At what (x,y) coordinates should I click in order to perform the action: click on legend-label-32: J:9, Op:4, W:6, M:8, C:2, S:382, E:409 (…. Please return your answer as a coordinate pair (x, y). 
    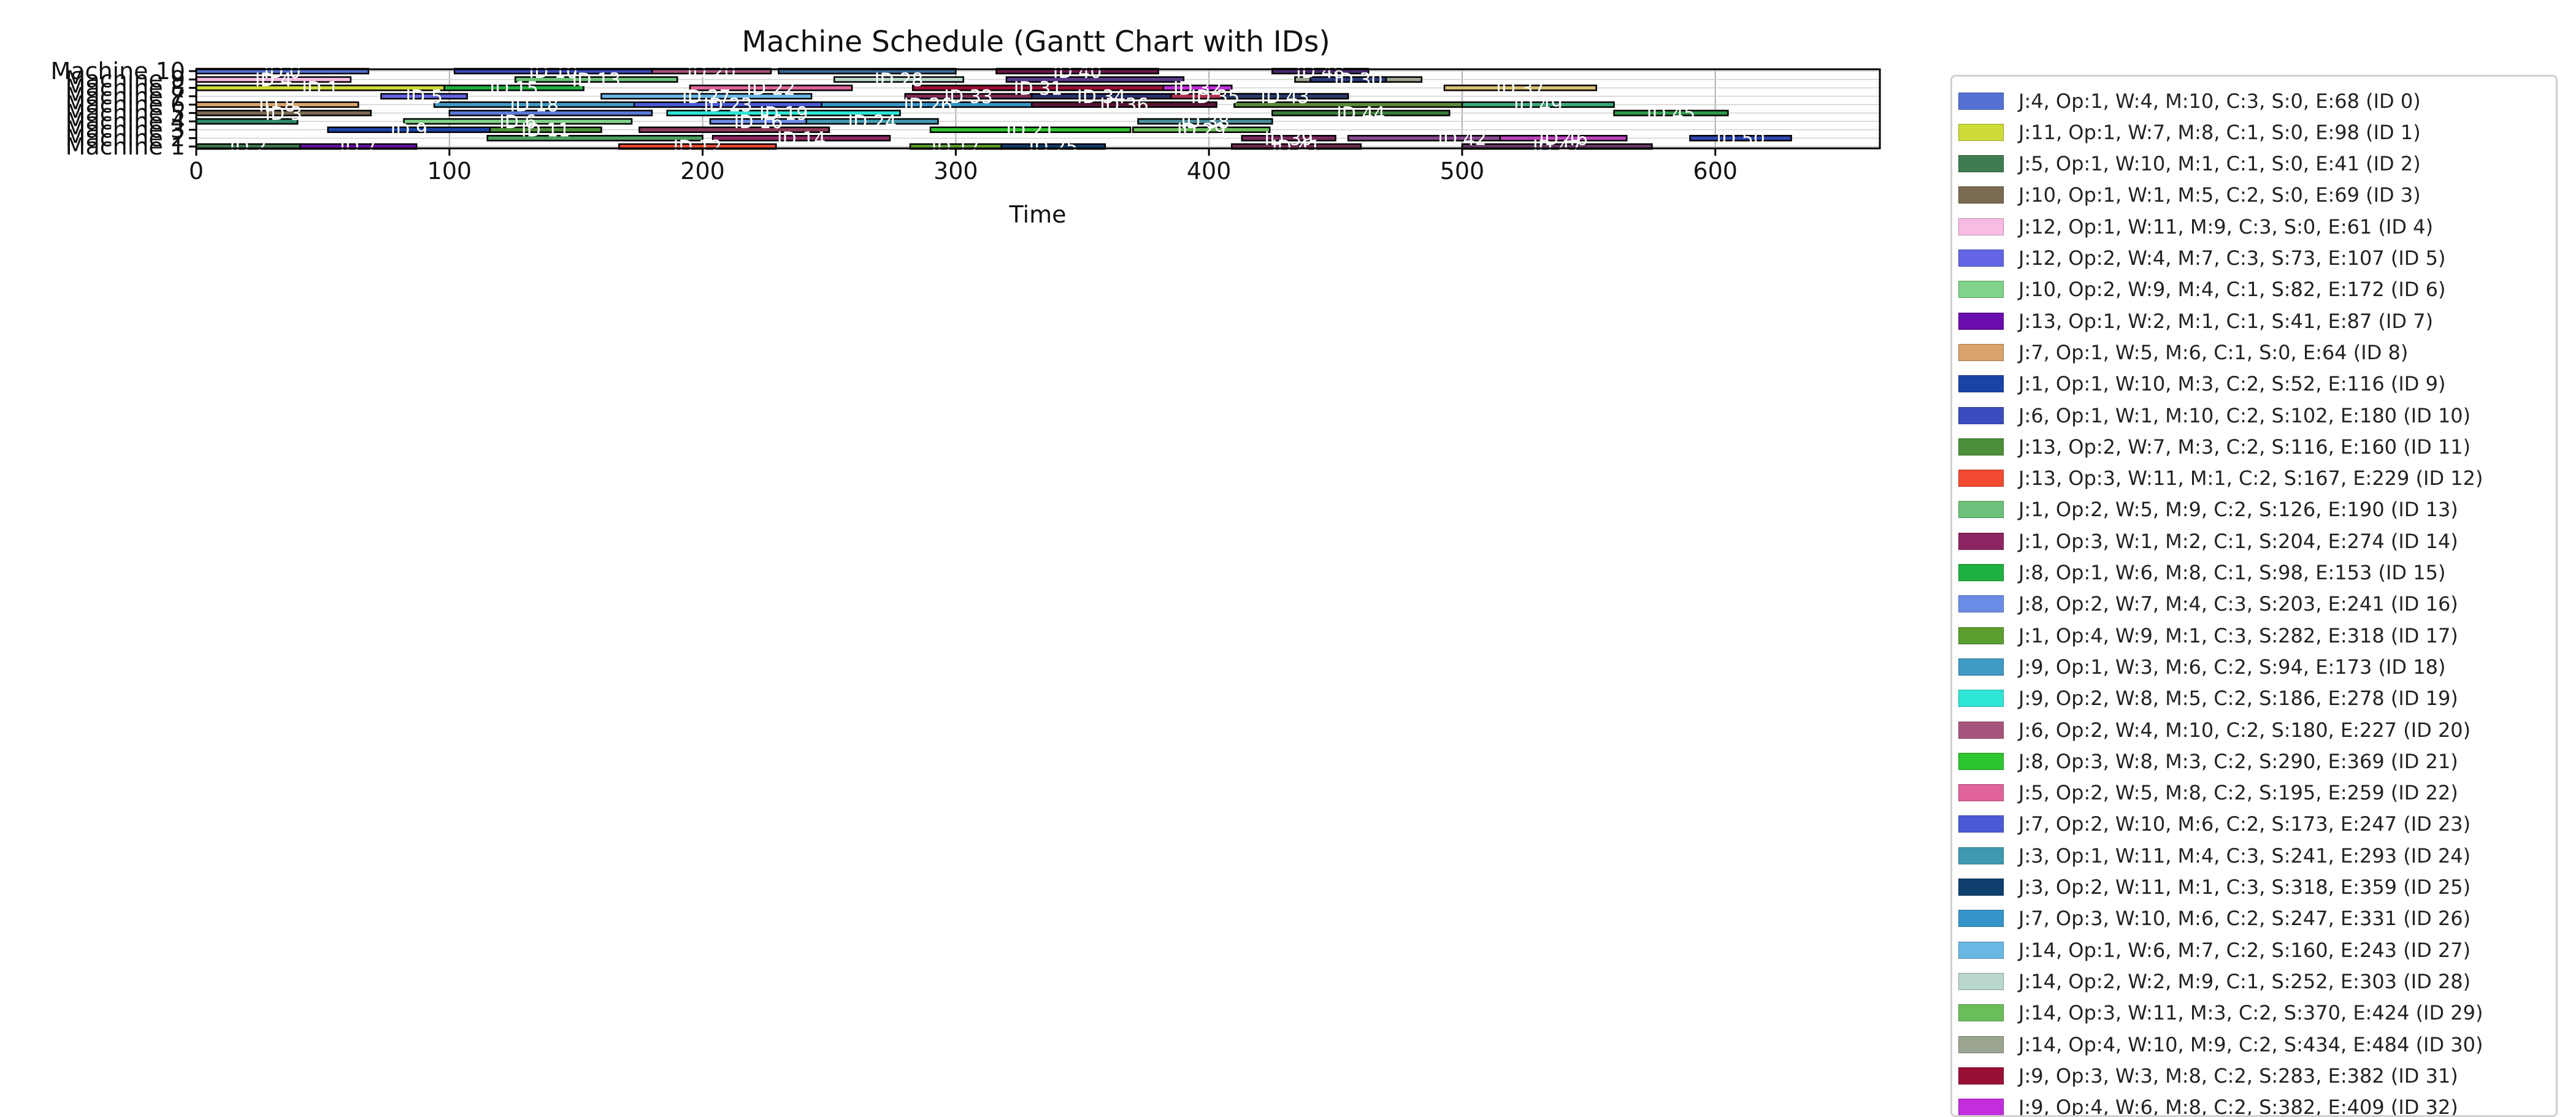
    Looking at the image, I should click on (2238, 1106).